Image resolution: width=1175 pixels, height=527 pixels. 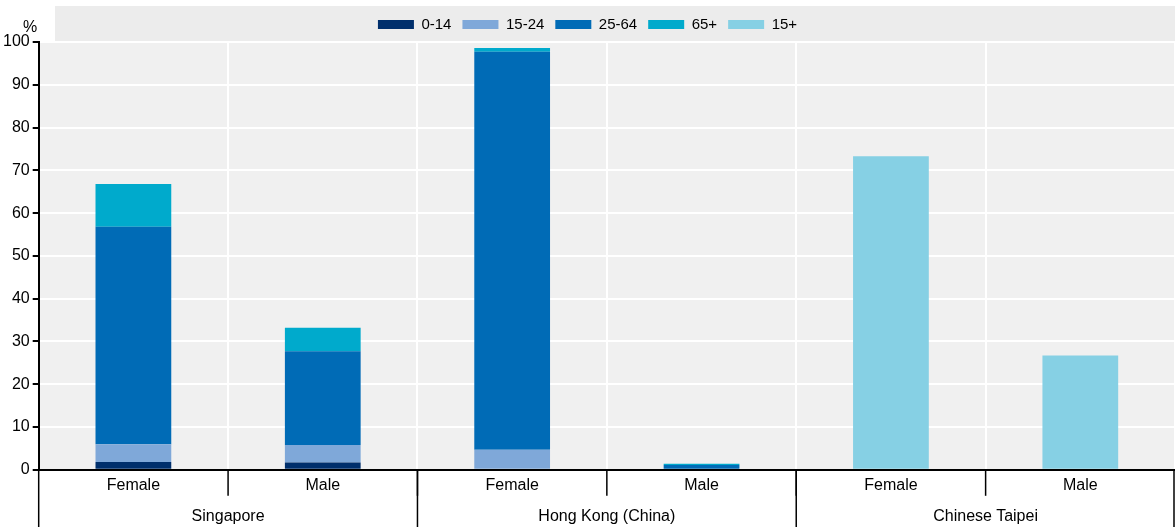 What do you see at coordinates (16, 41) in the screenshot?
I see `y-tick-label: 100` at bounding box center [16, 41].